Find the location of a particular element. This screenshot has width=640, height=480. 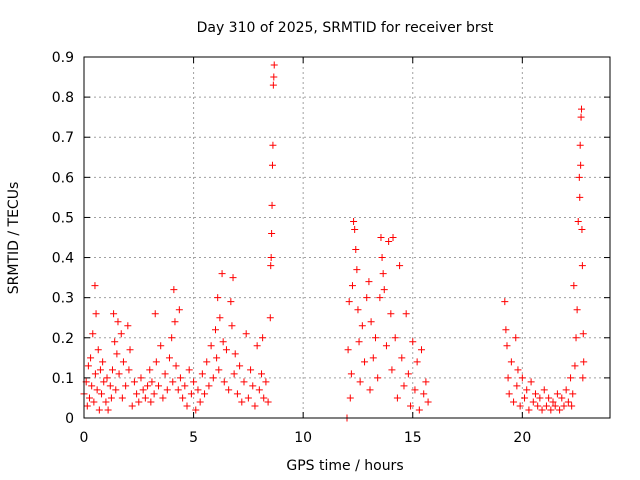

x-tick-label: 15 is located at coordinates (413, 438).